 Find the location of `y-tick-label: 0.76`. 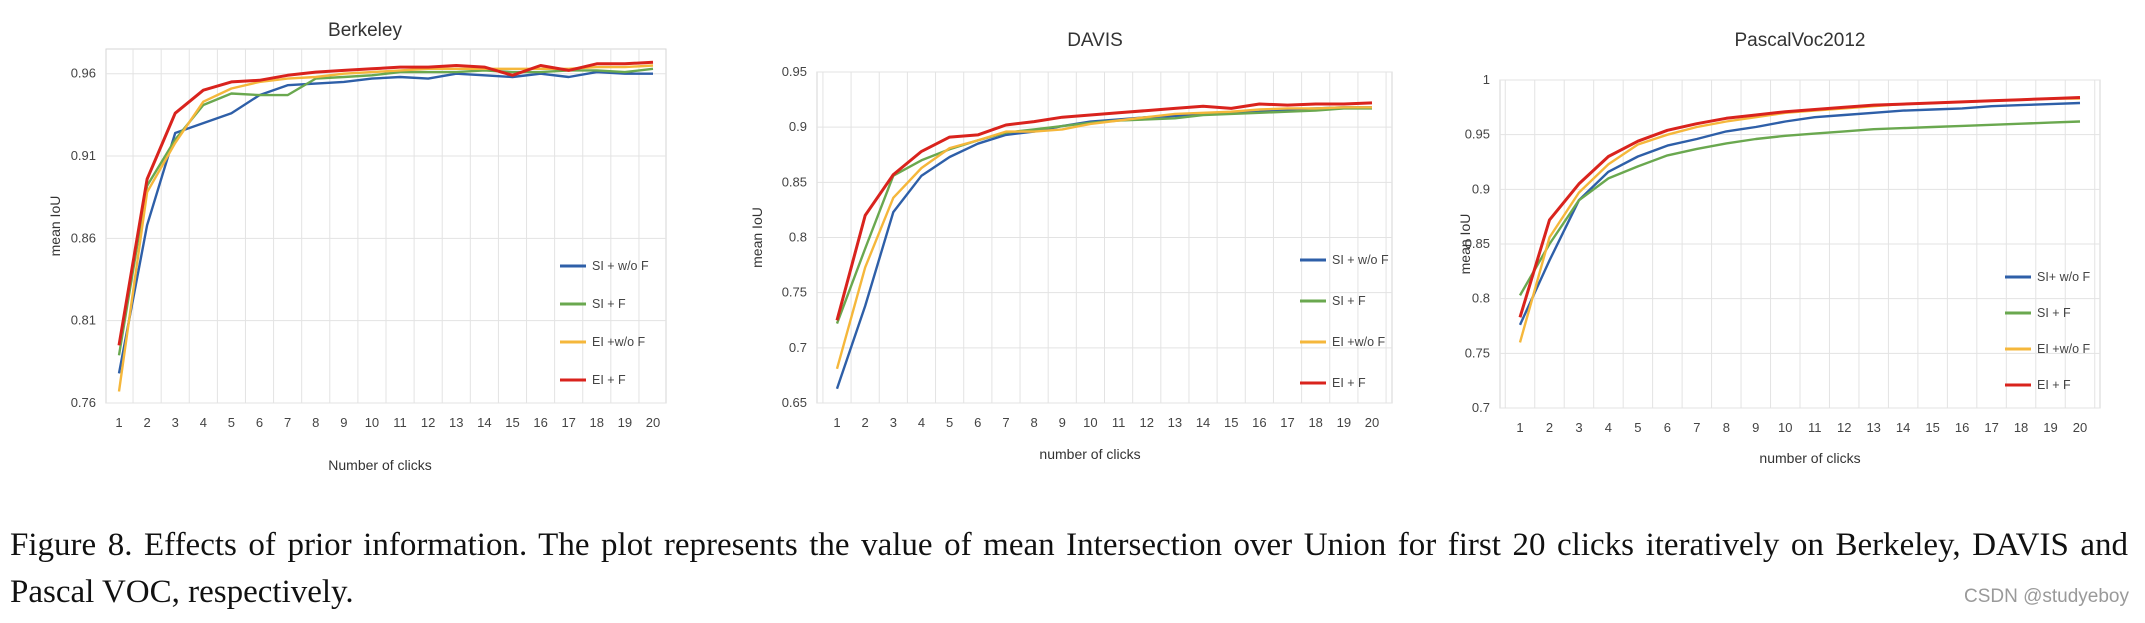

y-tick-label: 0.76 is located at coordinates (83, 402).